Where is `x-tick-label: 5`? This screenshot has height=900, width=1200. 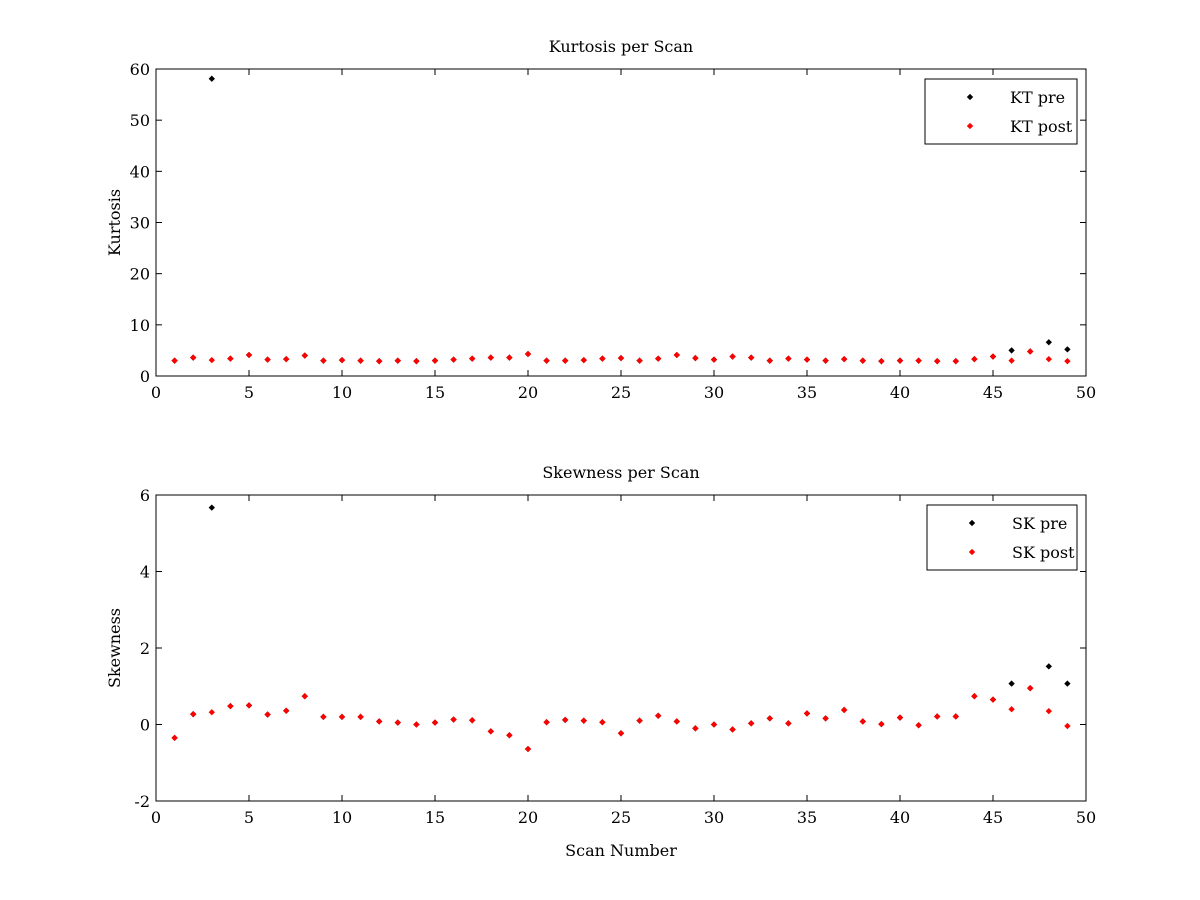
x-tick-label: 5 is located at coordinates (249, 392).